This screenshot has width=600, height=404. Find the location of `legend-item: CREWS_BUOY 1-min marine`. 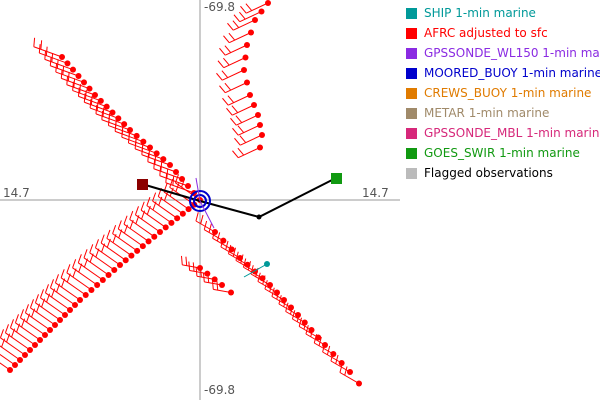

legend-item: CREWS_BUOY 1-min marine is located at coordinates (502, 94).